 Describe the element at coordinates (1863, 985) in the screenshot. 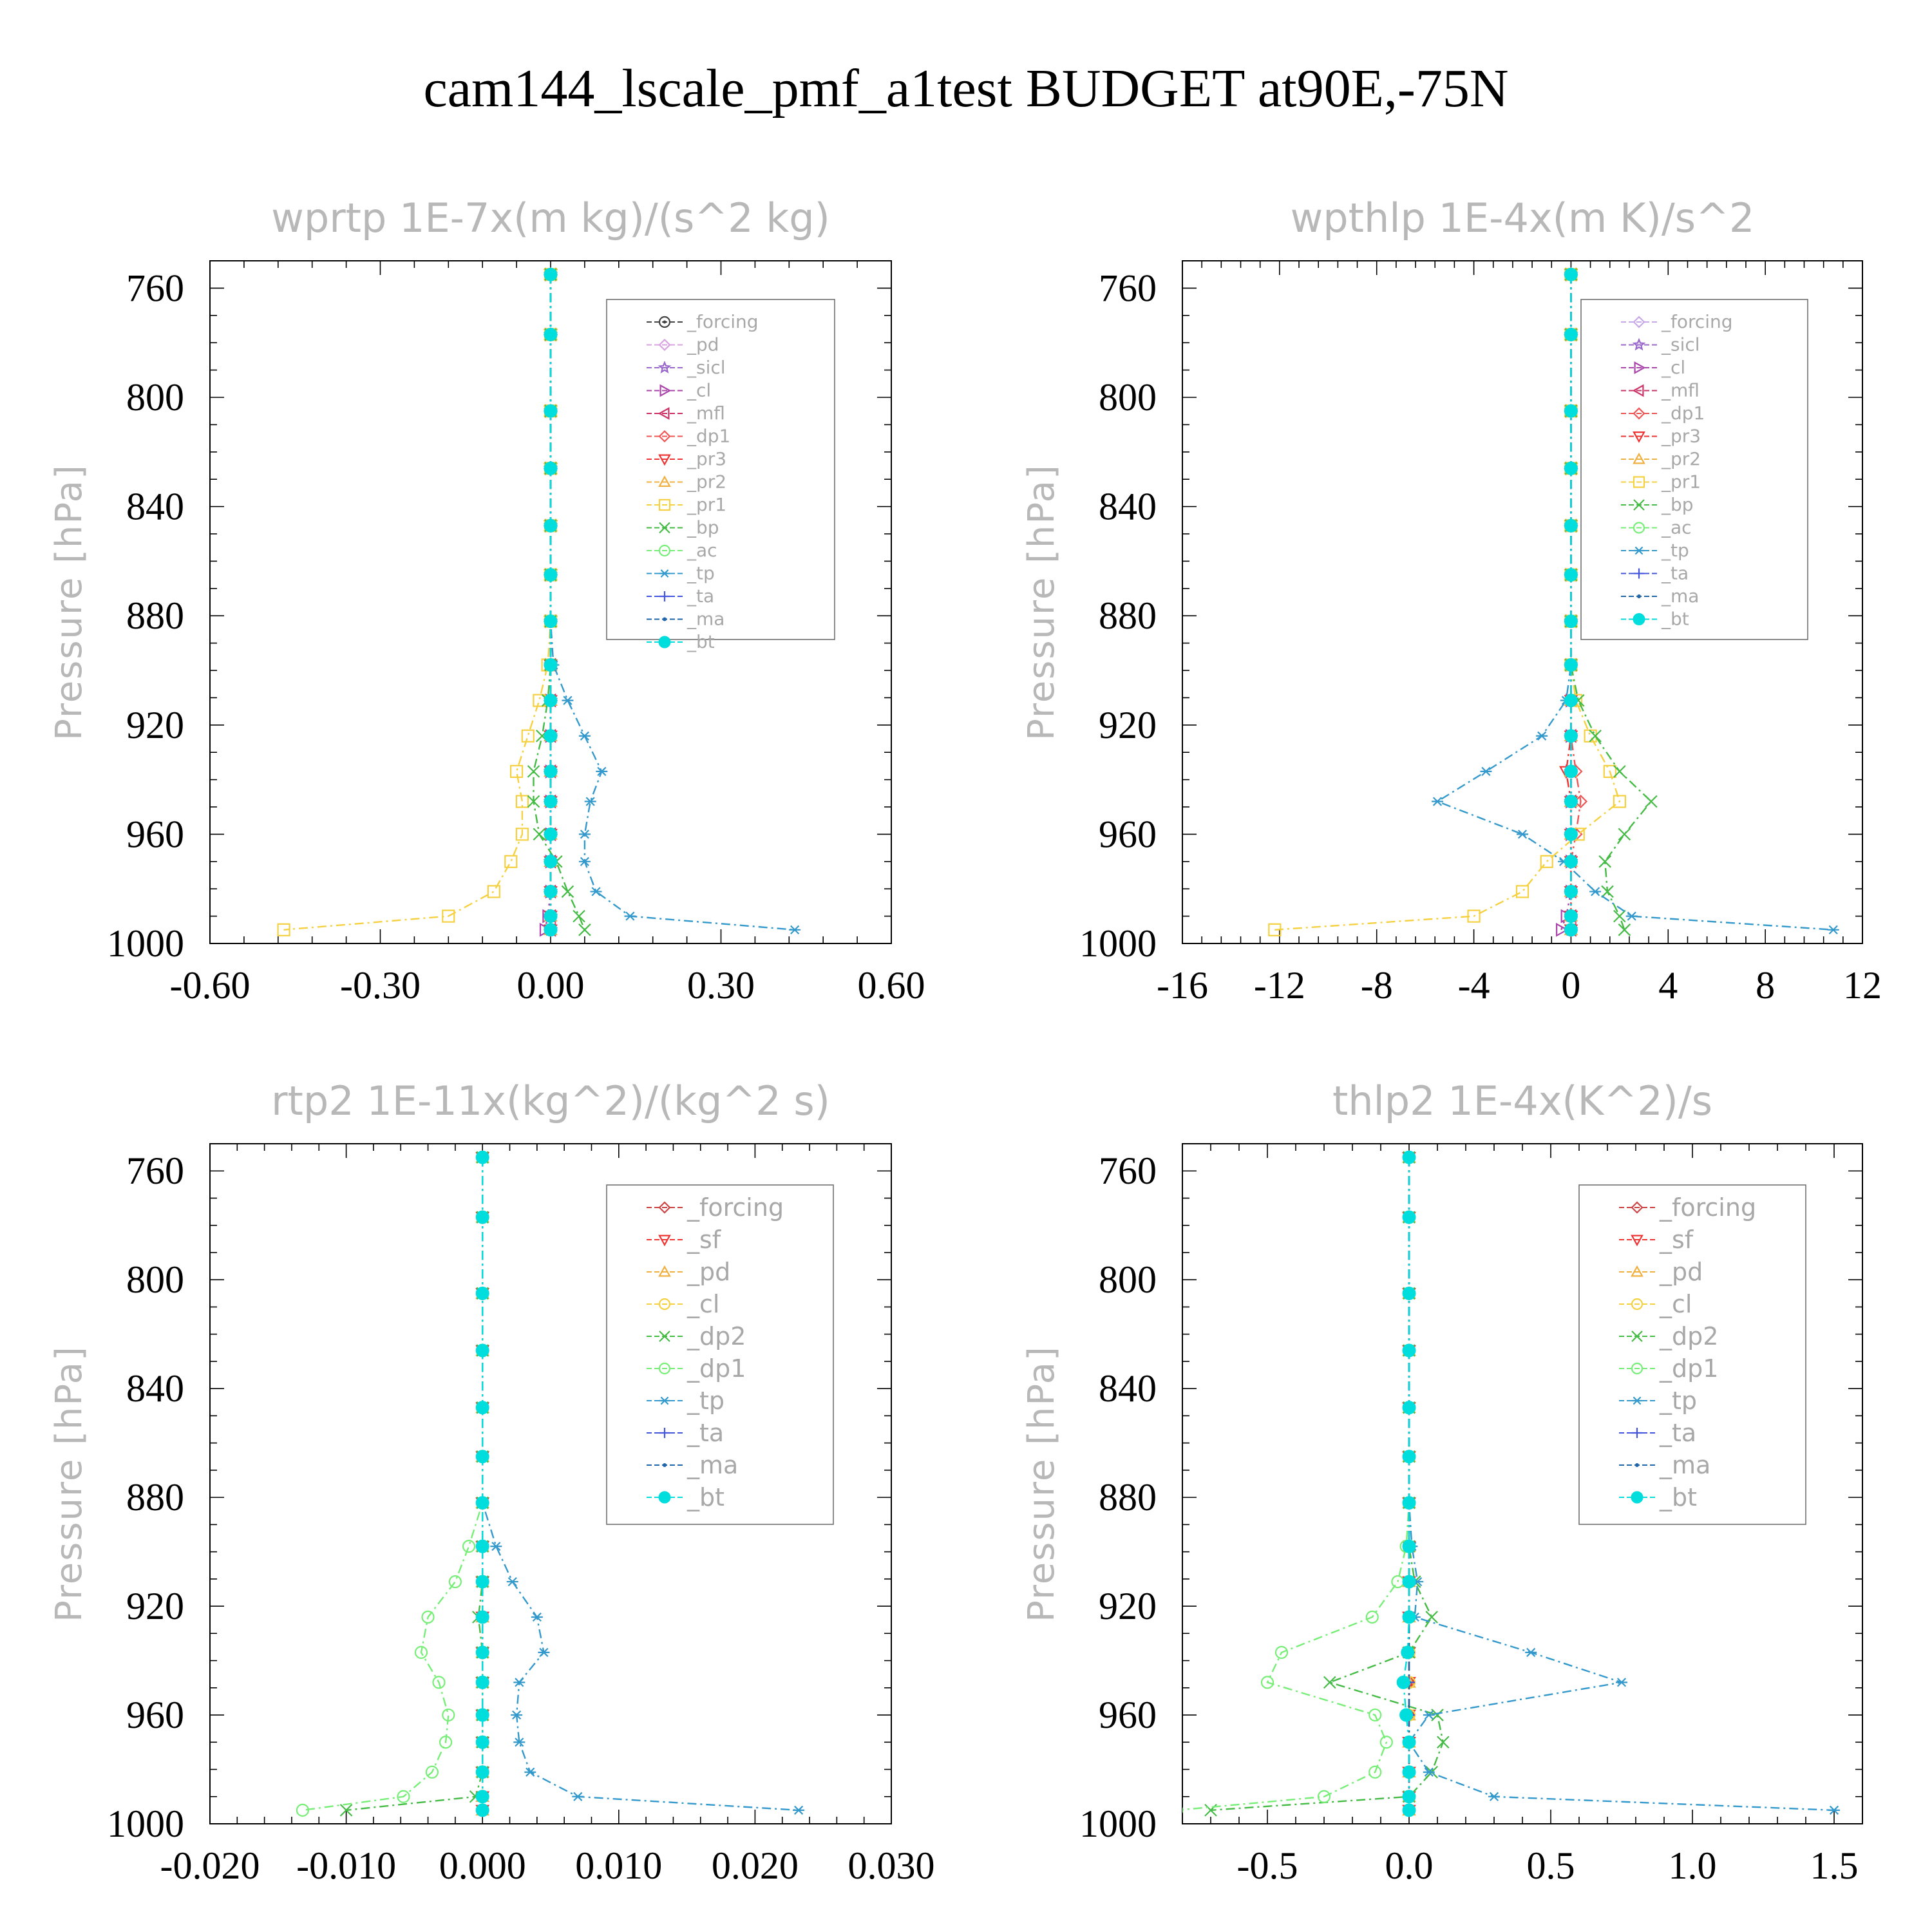

I see `x-tick-label: 12` at that location.